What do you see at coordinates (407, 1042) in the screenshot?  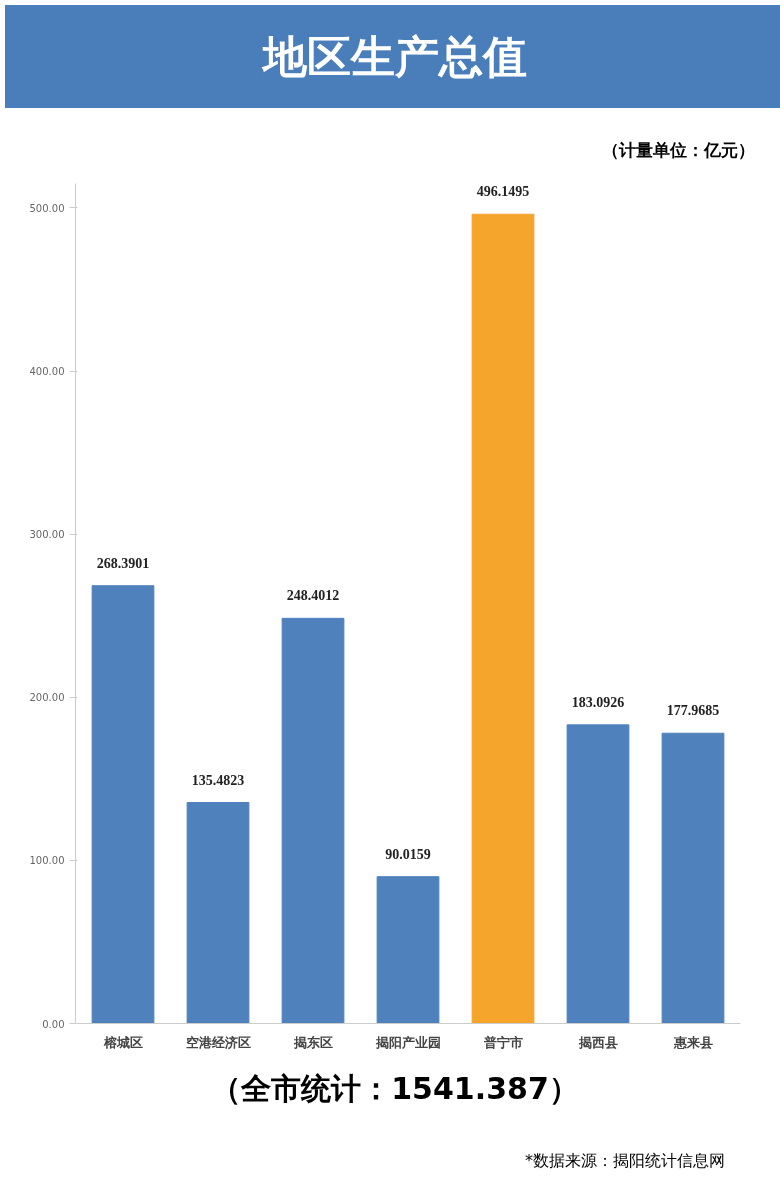 I see `x-tick-label: 揭阳产业园` at bounding box center [407, 1042].